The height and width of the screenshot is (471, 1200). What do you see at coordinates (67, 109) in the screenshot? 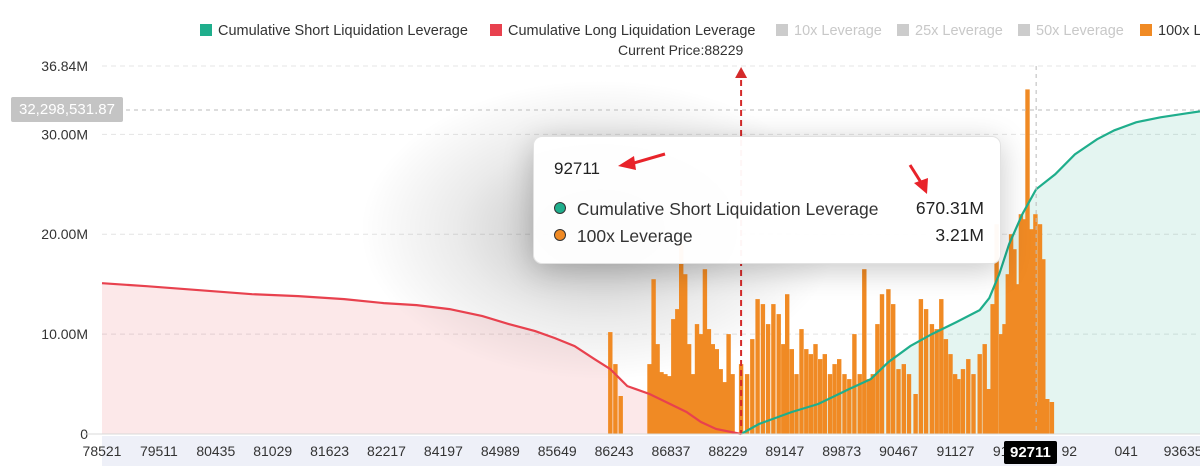
I see `cursor-y-badge: 32,298,531.87` at bounding box center [67, 109].